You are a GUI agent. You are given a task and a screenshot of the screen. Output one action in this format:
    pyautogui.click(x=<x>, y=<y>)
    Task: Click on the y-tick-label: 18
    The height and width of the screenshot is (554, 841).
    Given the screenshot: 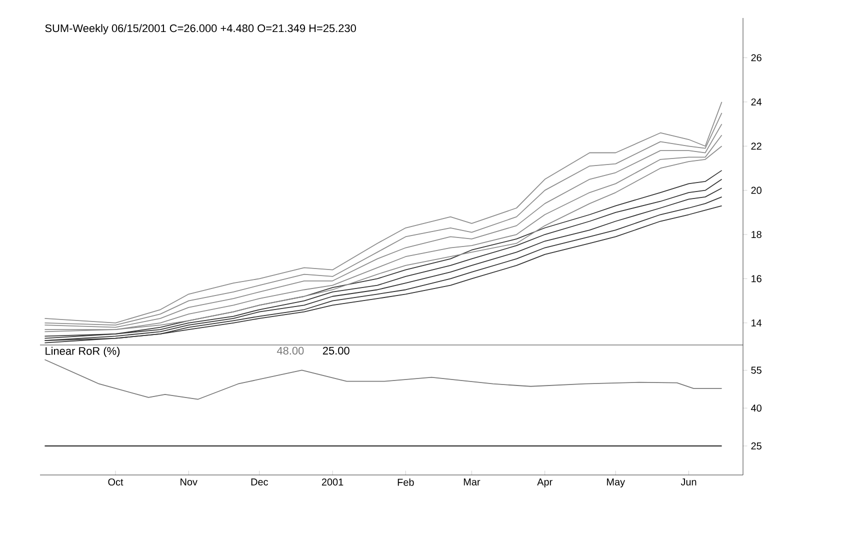 What is the action you would take?
    pyautogui.click(x=757, y=234)
    